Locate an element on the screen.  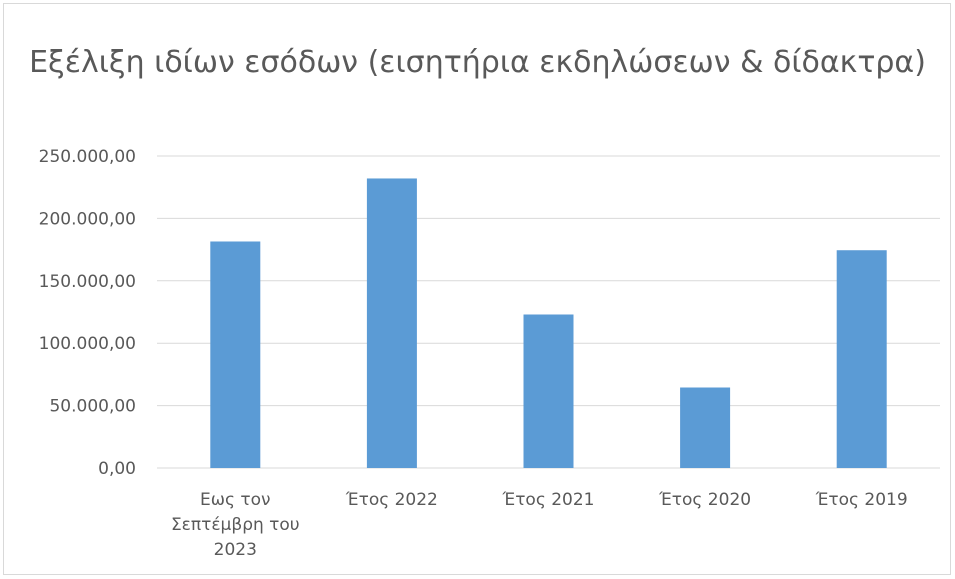
y-tick-label: 0,00 is located at coordinates (117, 469).